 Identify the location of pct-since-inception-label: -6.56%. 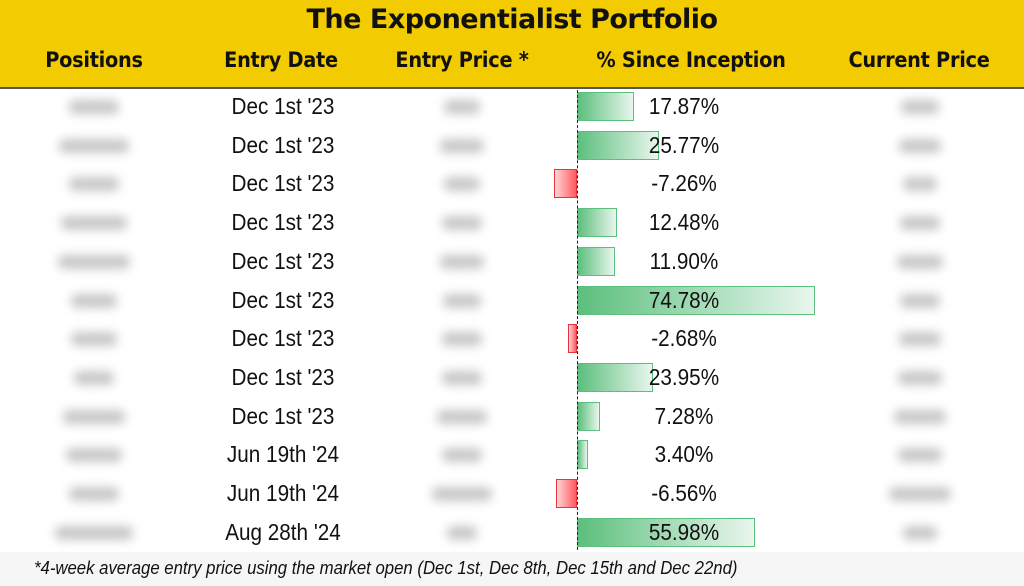
(684, 493).